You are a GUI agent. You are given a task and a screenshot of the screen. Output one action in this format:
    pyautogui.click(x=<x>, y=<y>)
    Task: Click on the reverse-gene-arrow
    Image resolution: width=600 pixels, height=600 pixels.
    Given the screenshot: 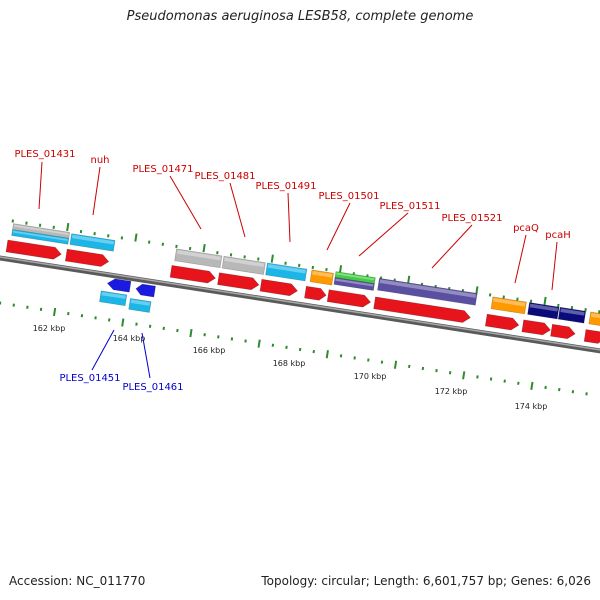 What is the action you would take?
    pyautogui.click(x=119, y=285)
    